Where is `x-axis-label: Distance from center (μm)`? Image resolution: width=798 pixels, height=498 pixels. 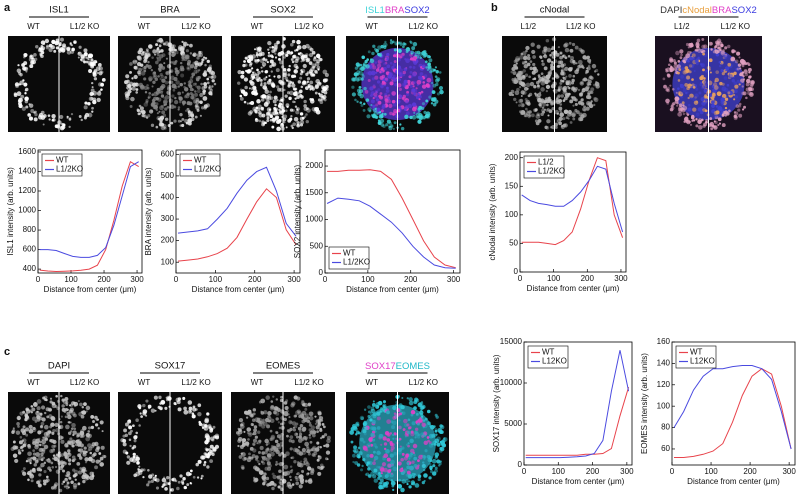 x-axis-label: Distance from center (μm) is located at coordinates (90, 289).